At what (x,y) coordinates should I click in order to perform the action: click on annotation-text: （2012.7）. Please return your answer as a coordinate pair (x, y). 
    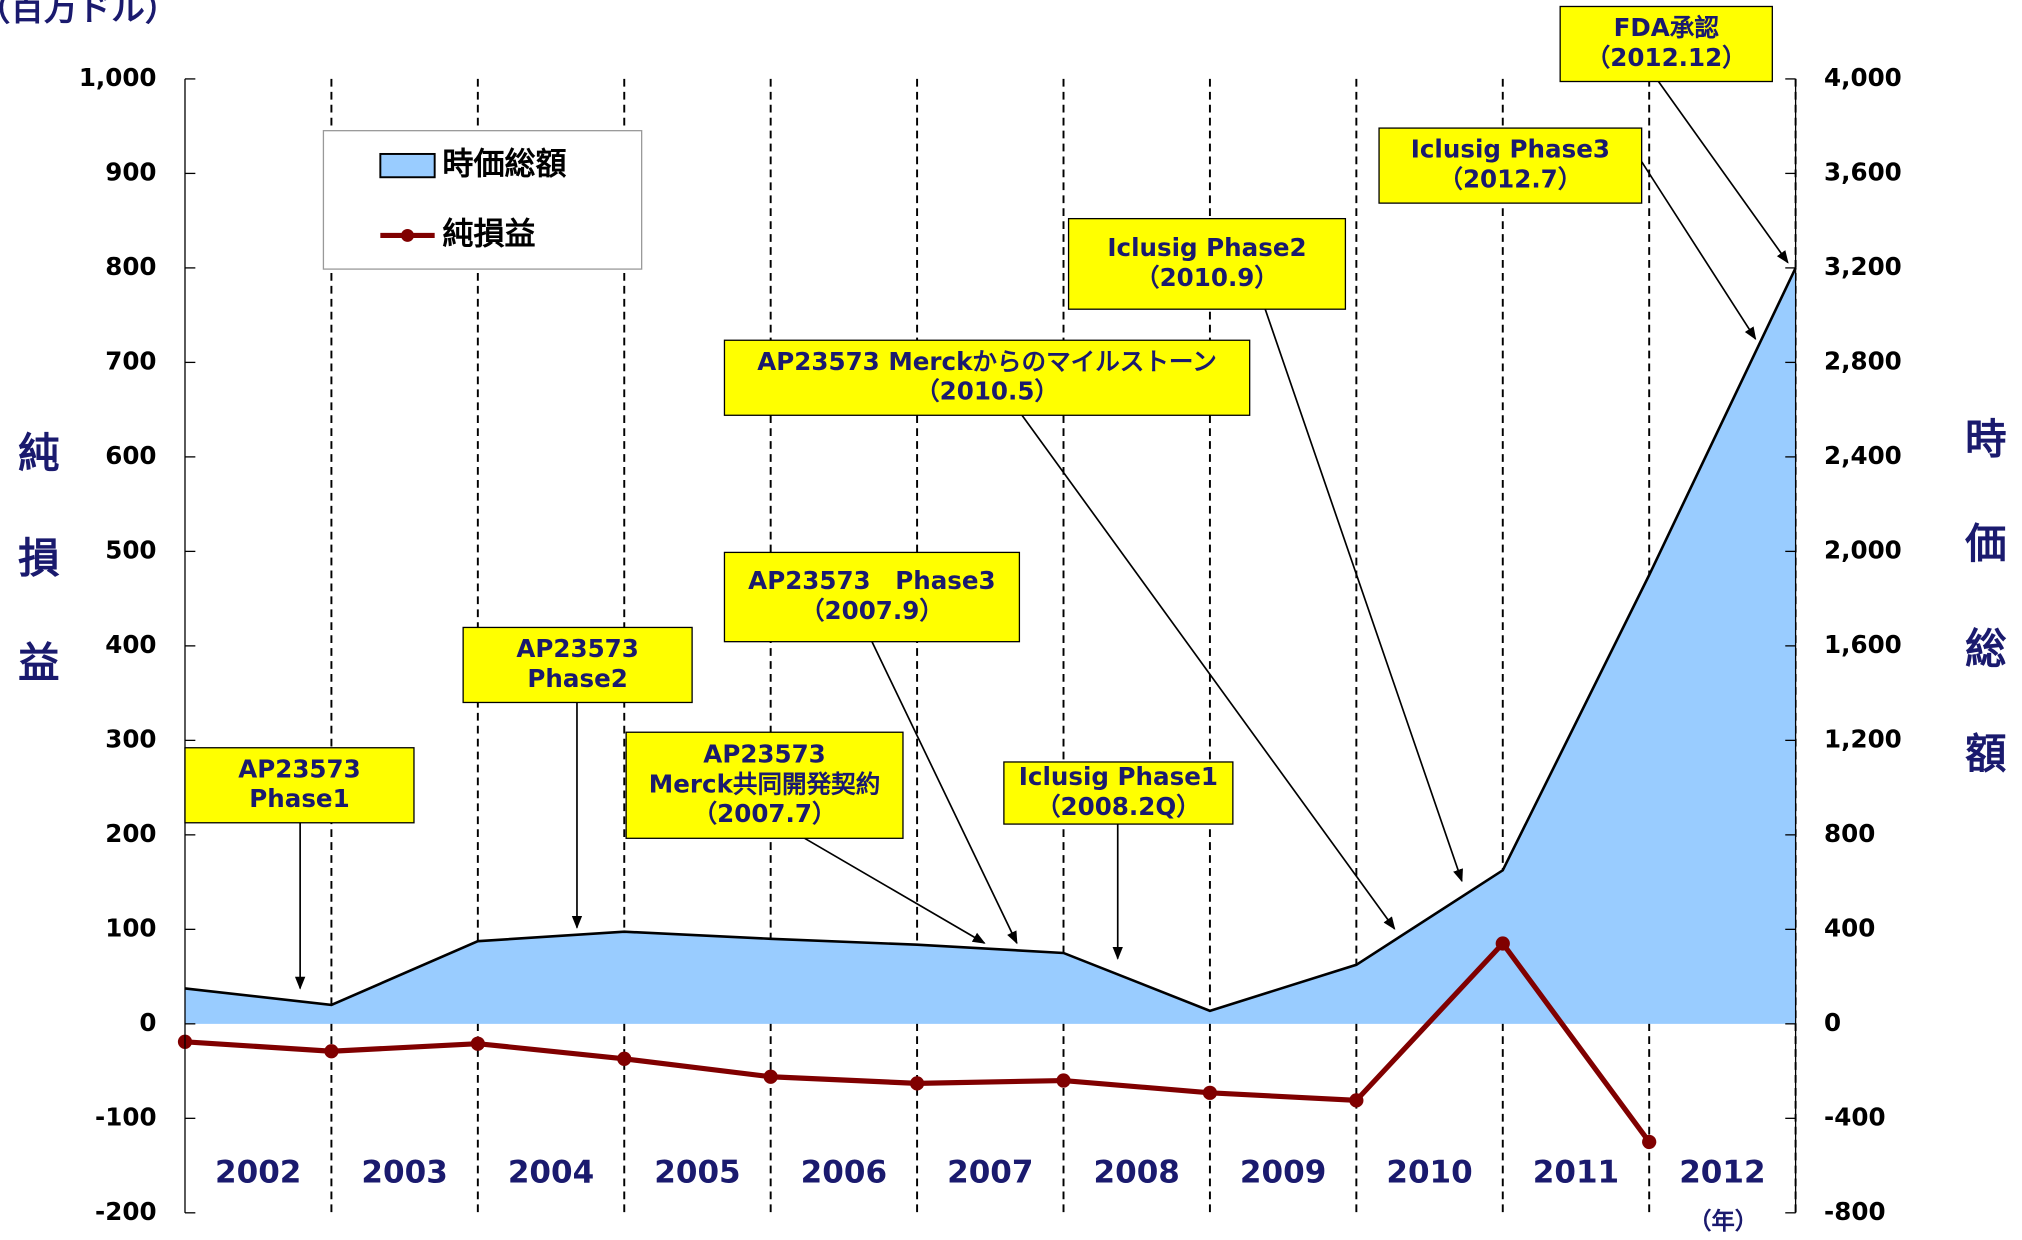
    Looking at the image, I should click on (1510, 178).